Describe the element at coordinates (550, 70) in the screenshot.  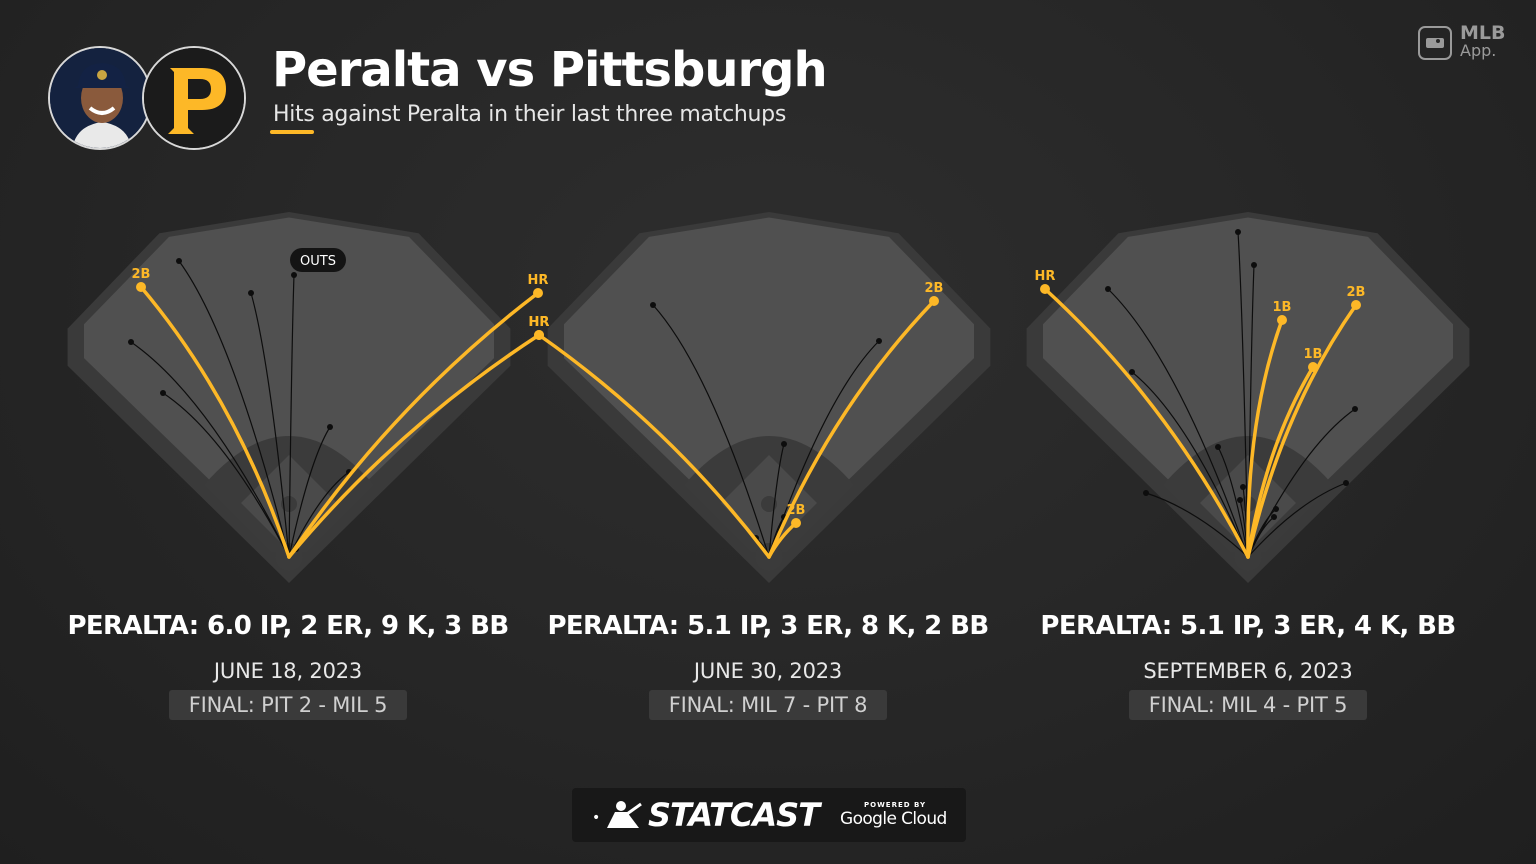
I see `page-title: Peralta vs Pittsburgh` at that location.